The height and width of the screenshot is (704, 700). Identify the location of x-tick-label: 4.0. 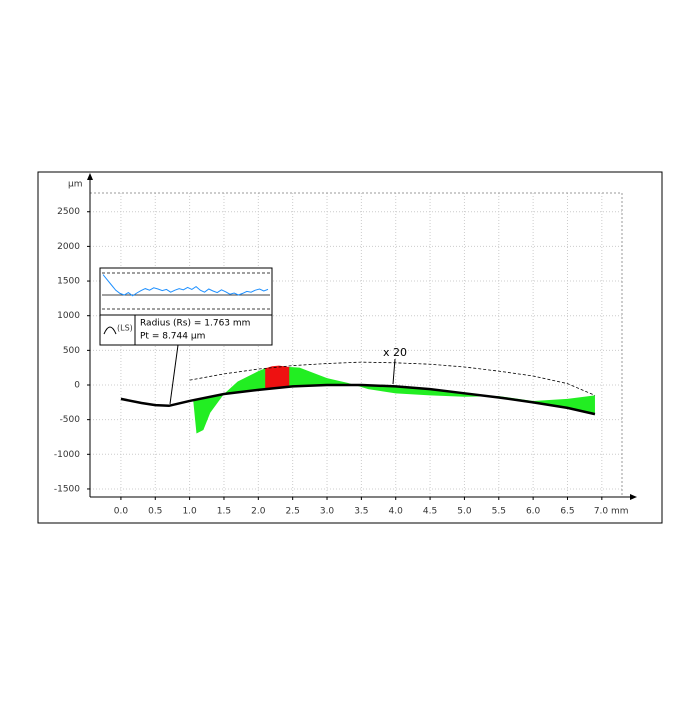
(396, 512).